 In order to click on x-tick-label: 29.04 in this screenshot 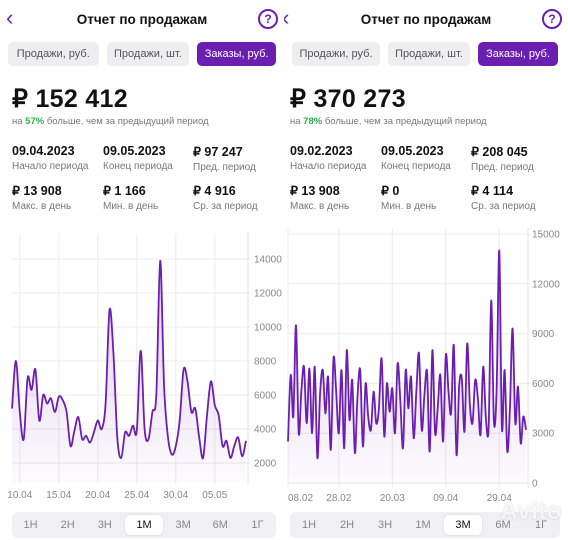, I will do `click(499, 498)`.